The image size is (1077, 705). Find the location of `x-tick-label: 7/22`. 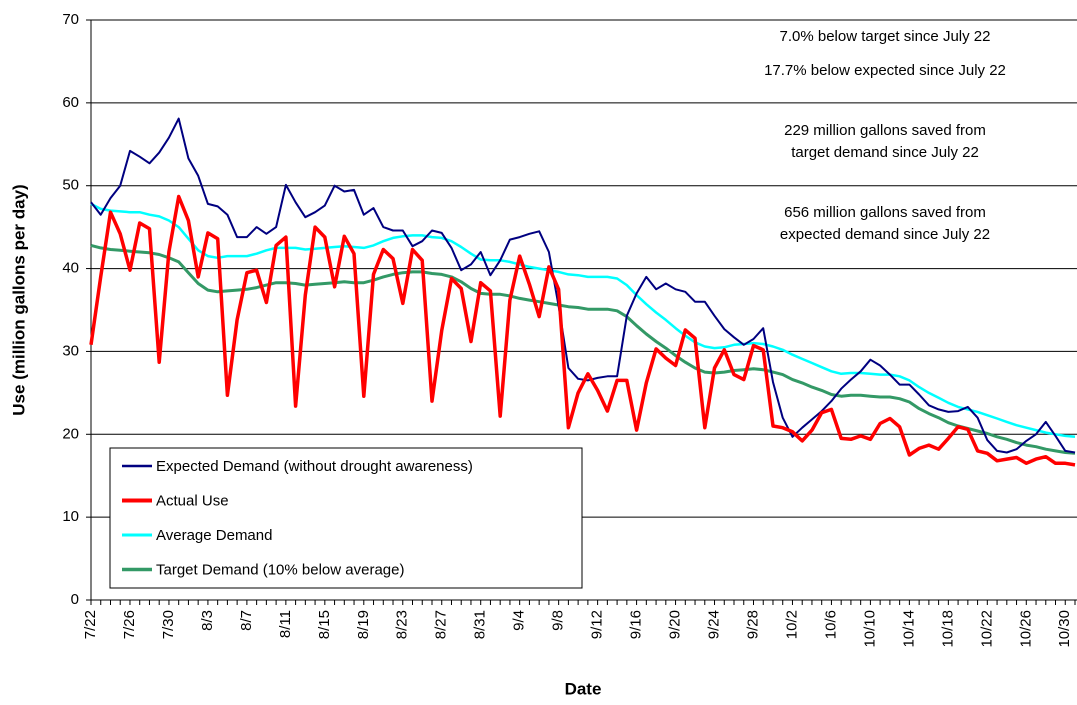

x-tick-label: 7/22 is located at coordinates (90, 624).